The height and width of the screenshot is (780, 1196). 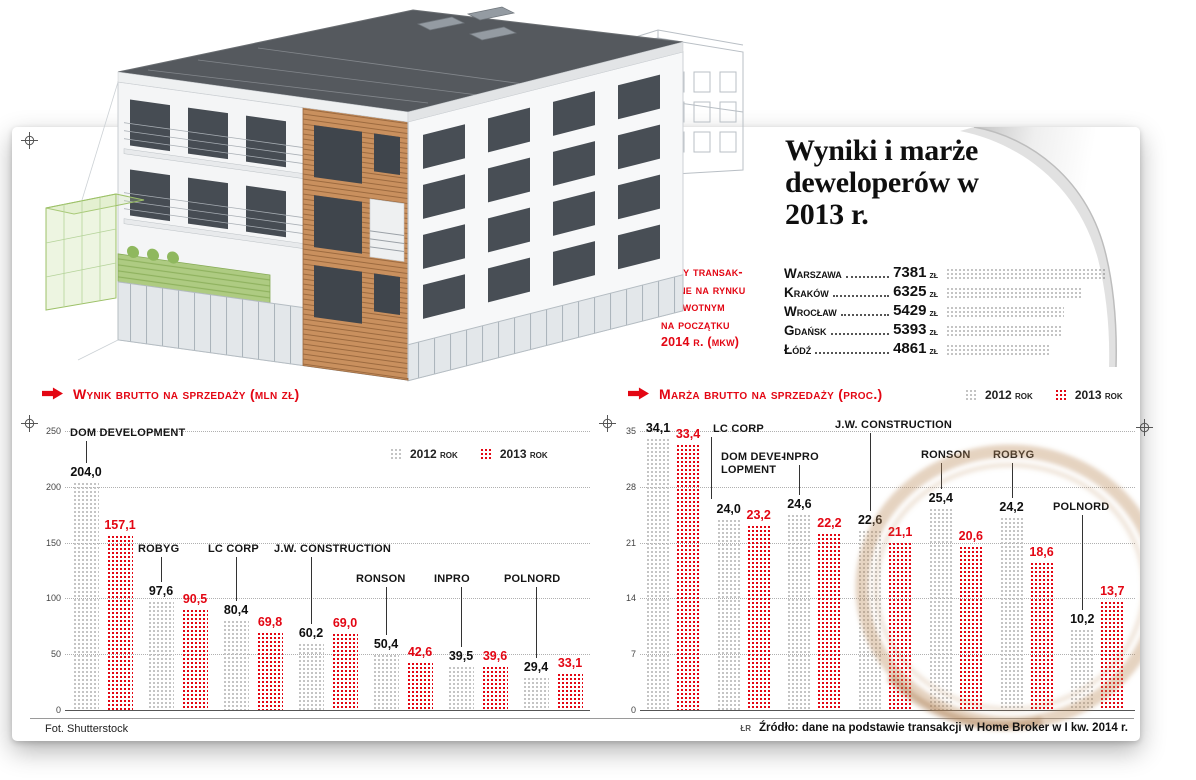 I want to click on price-row: Gdańsk 5393 zł, so click(x=962, y=330).